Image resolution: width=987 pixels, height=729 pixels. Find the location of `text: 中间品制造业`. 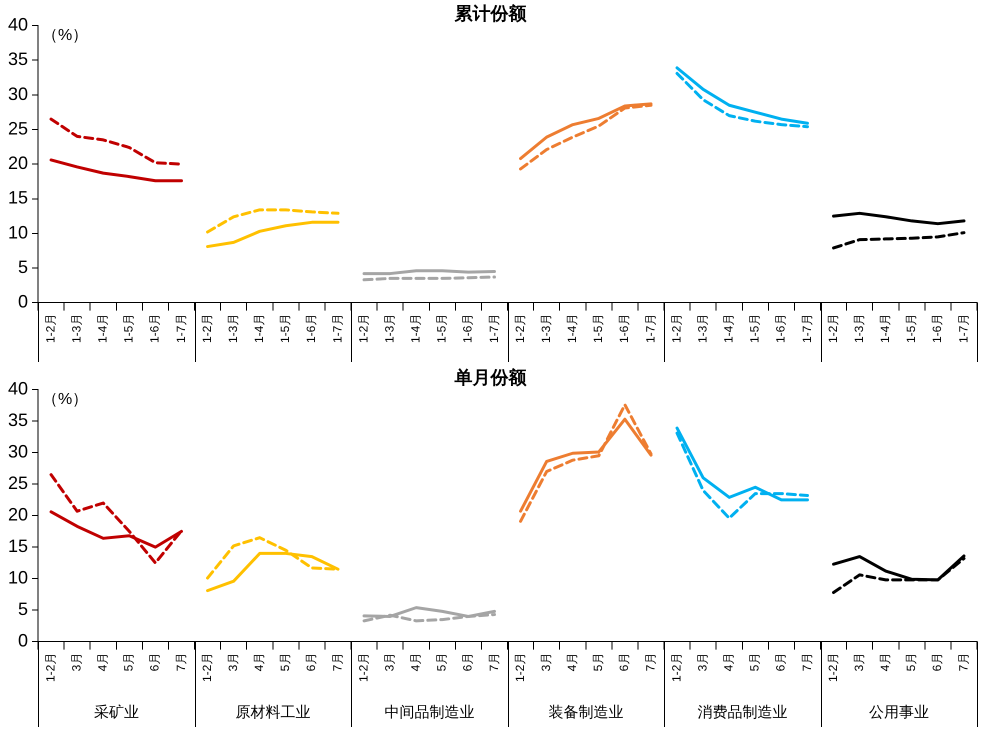

text: 中间品制造业 is located at coordinates (429, 712).